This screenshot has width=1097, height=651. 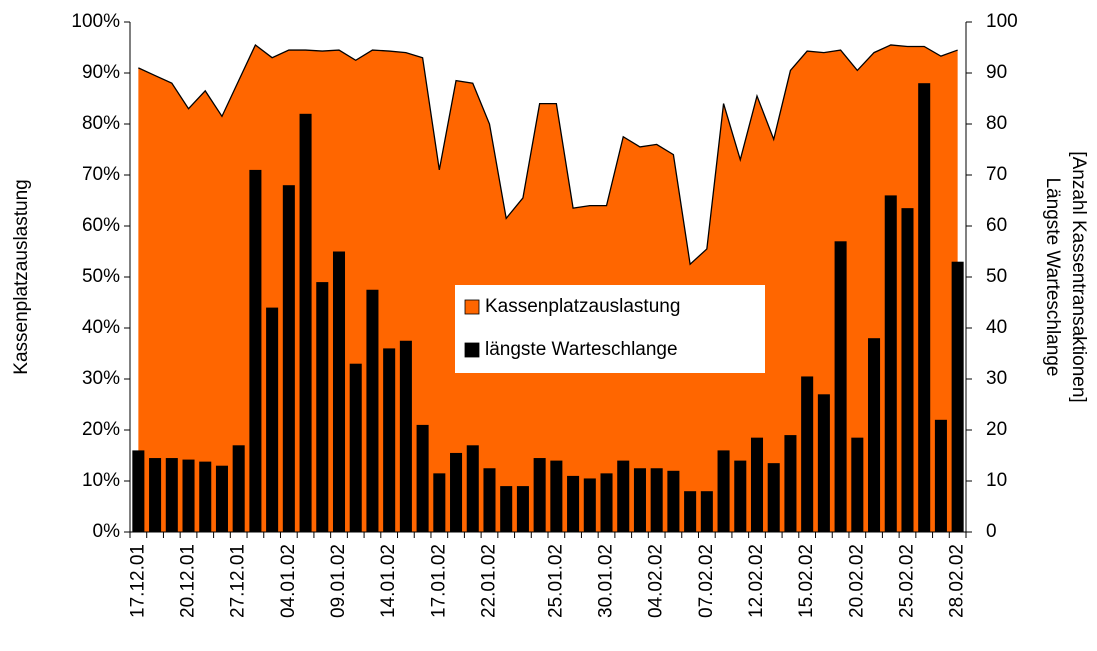 I want to click on x-tick-label: 12.02.02, so click(x=756, y=581).